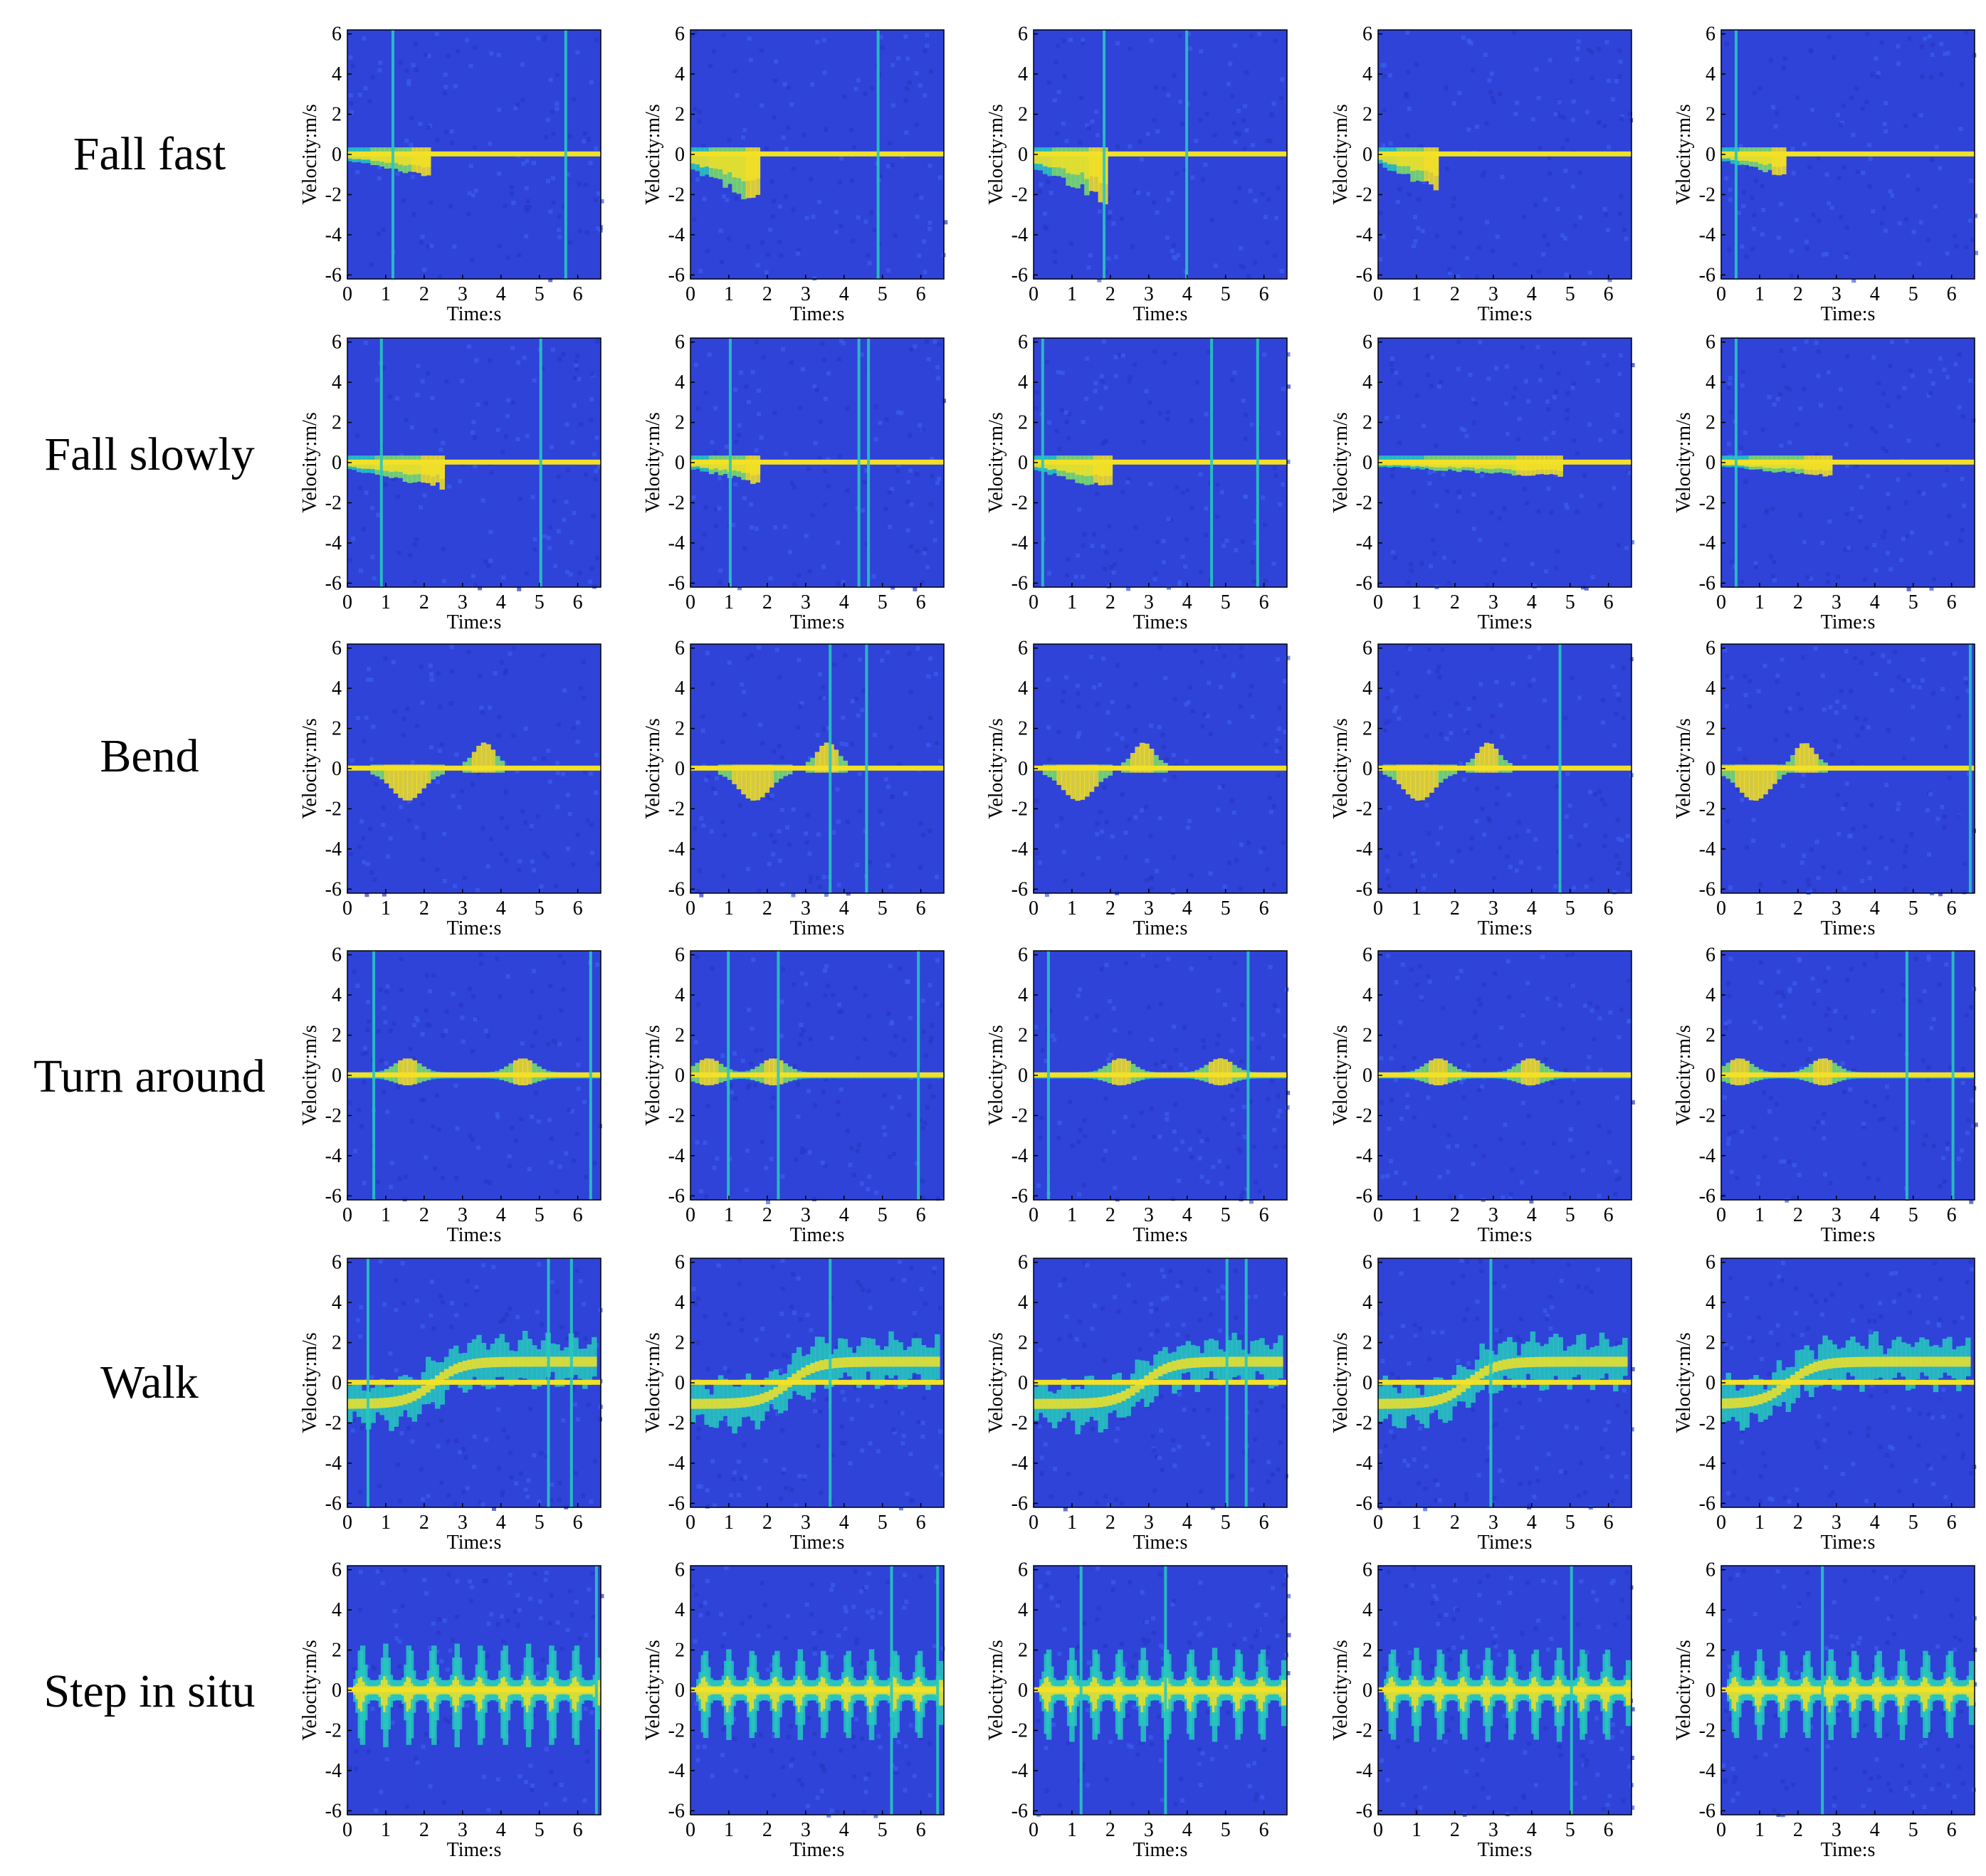 Image resolution: width=1986 pixels, height=1876 pixels. What do you see at coordinates (1417, 908) in the screenshot?
I see `x-tick-label: 1` at bounding box center [1417, 908].